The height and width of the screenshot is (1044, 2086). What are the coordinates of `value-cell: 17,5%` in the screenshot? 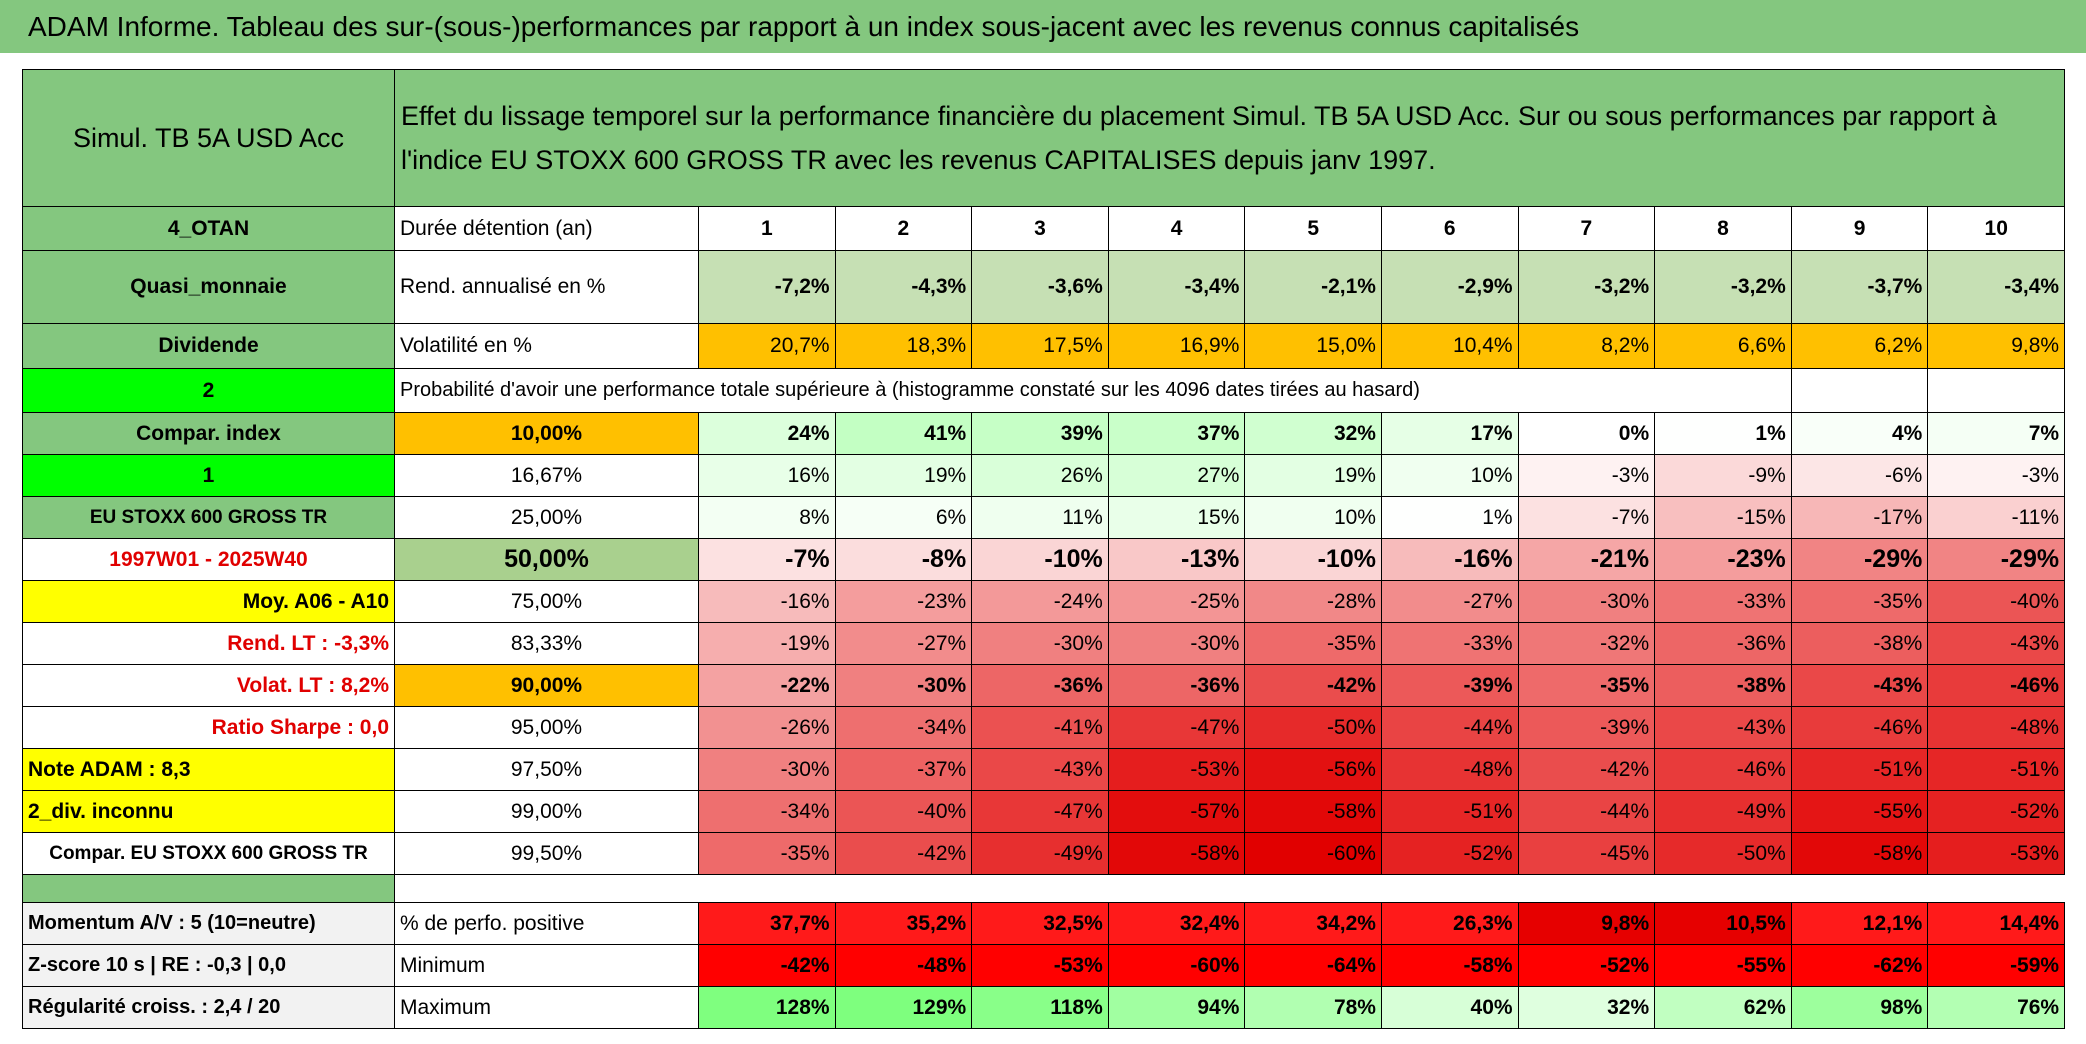 It's located at (1040, 346).